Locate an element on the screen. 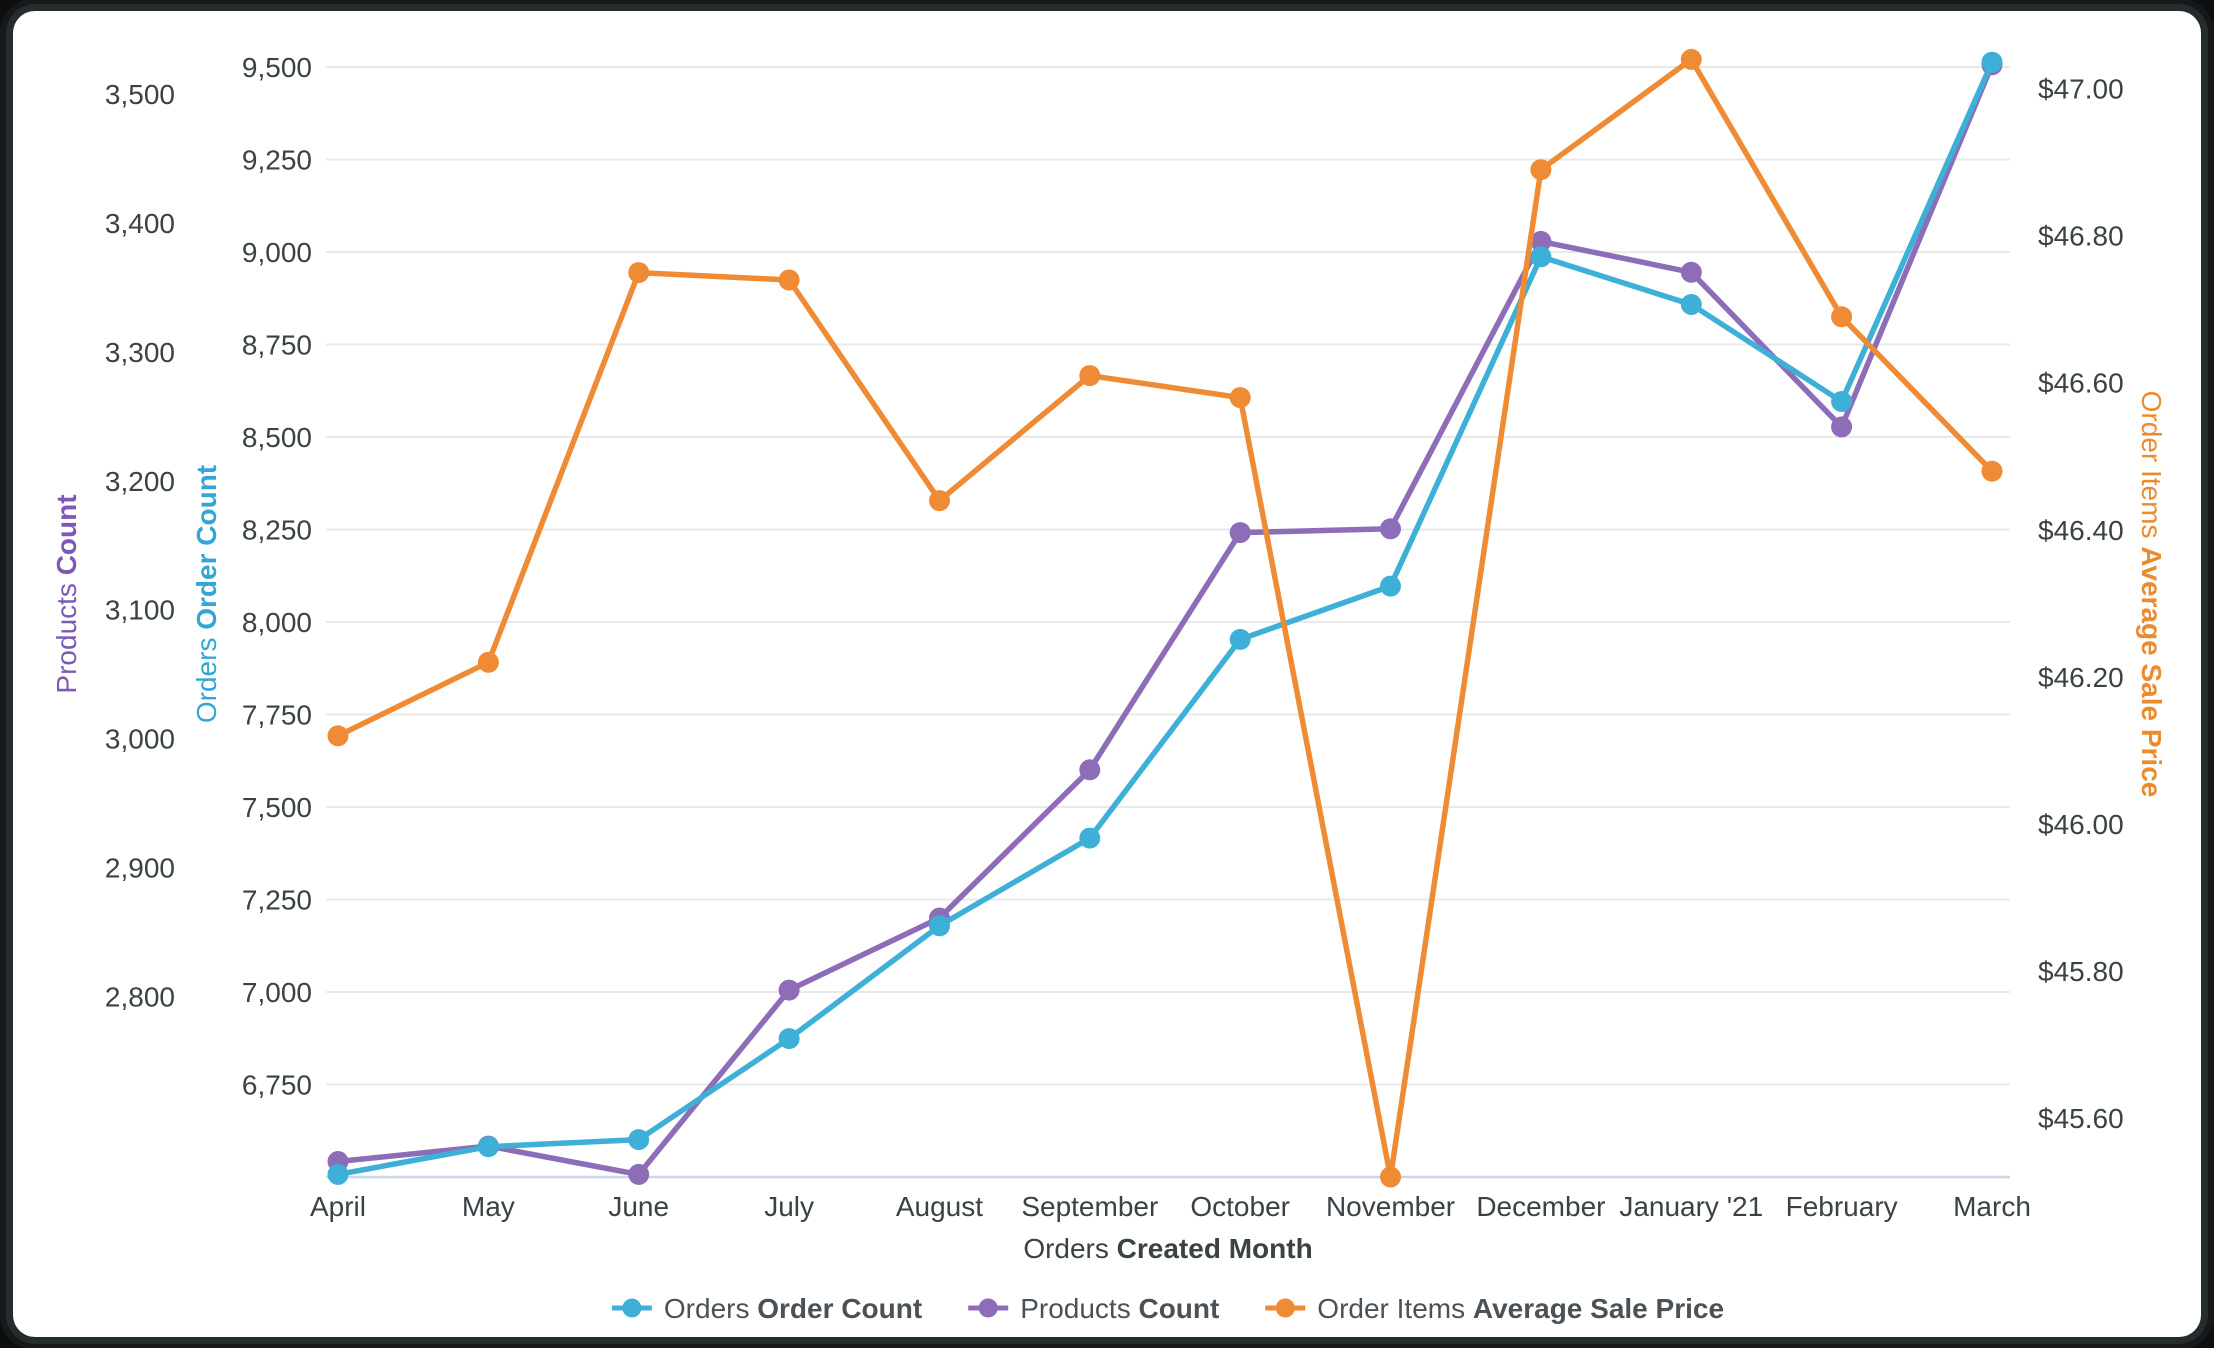  series-products-point-february is located at coordinates (1842, 427).